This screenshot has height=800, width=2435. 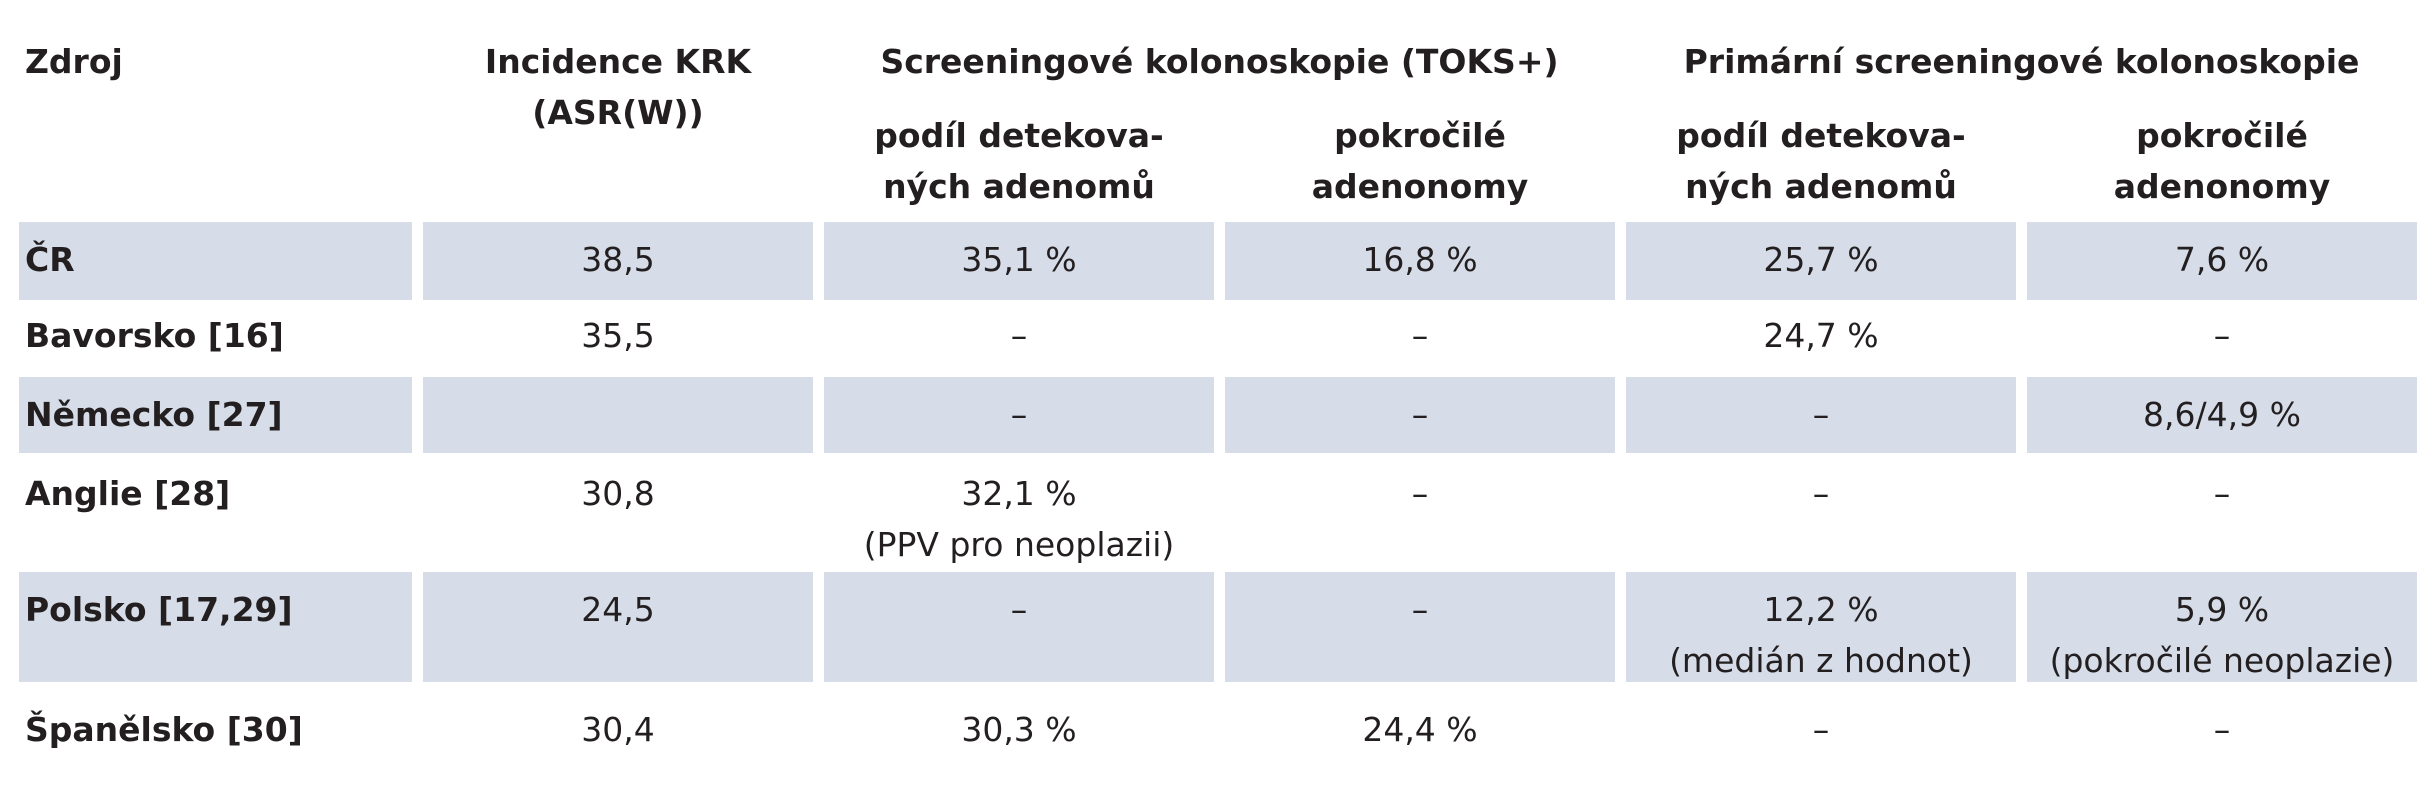 I want to click on cell-text: Německo [27], so click(x=154, y=414).